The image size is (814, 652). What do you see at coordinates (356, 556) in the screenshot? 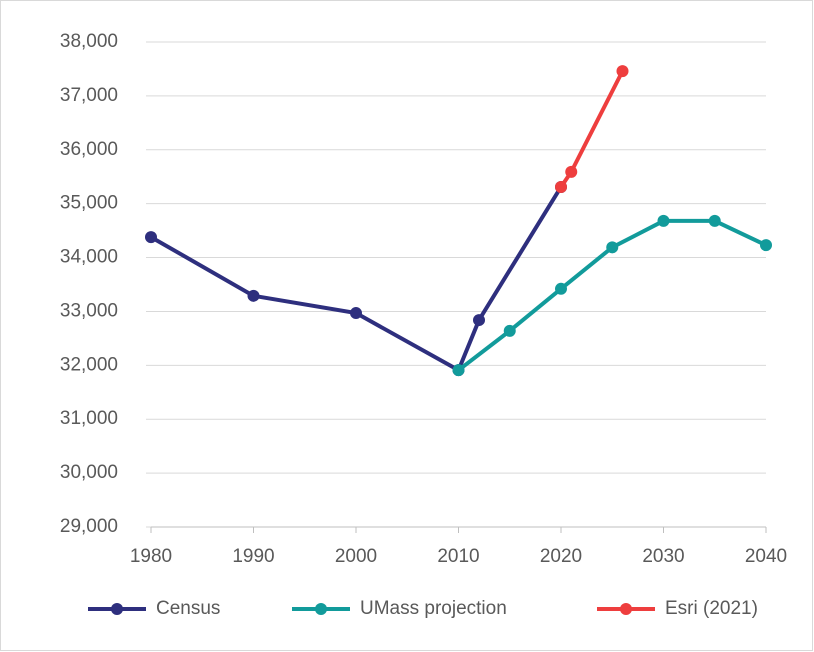
I see `x-tick-label: 2000` at bounding box center [356, 556].